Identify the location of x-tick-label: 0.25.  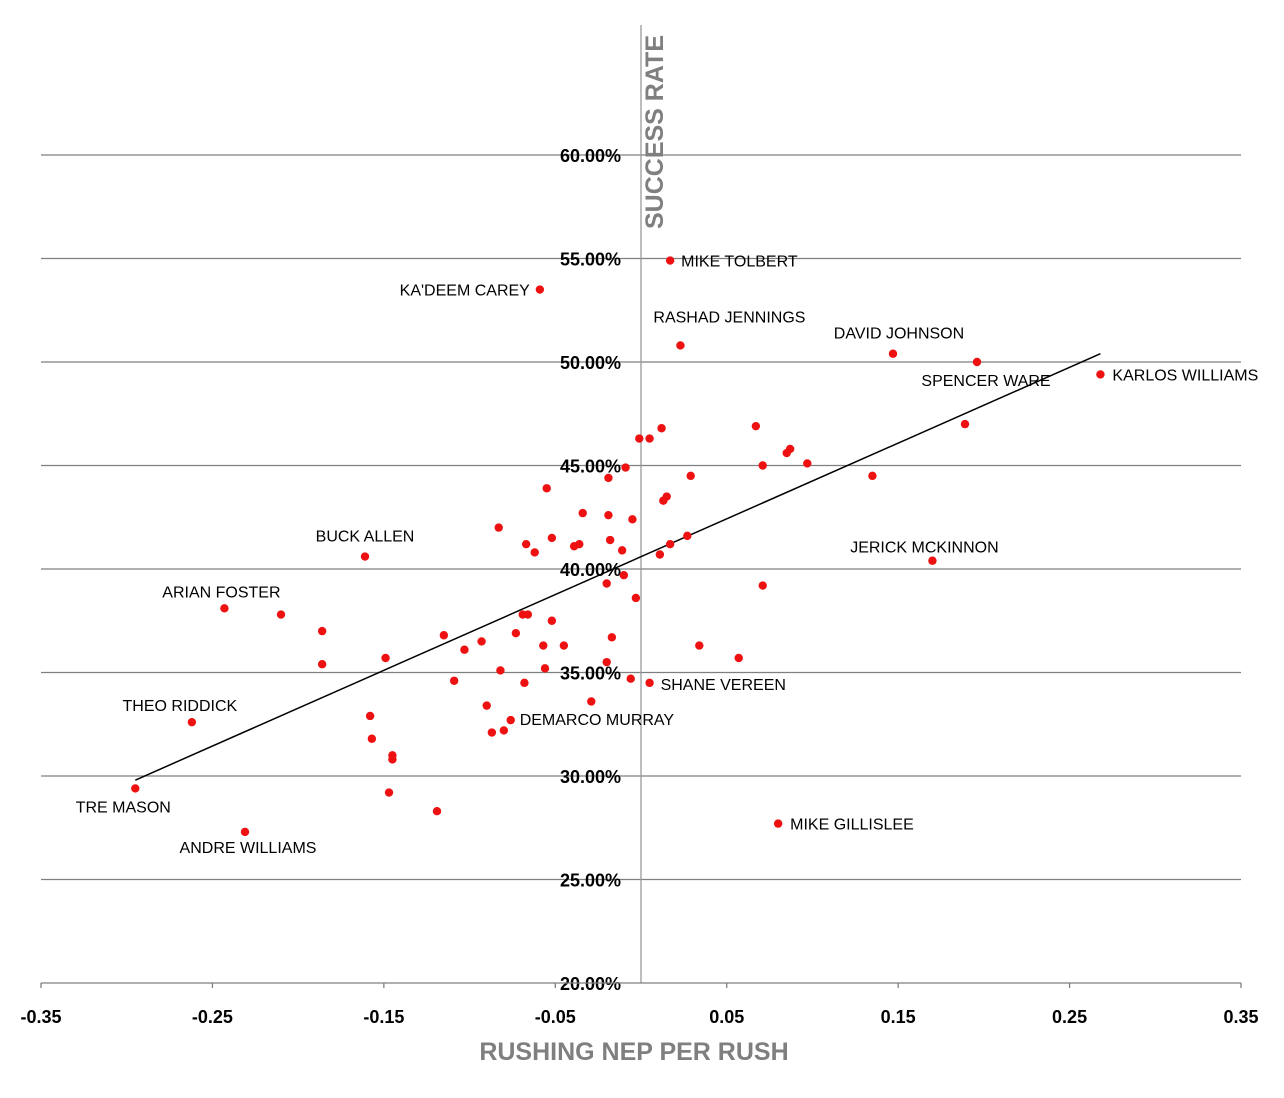
(1069, 1017).